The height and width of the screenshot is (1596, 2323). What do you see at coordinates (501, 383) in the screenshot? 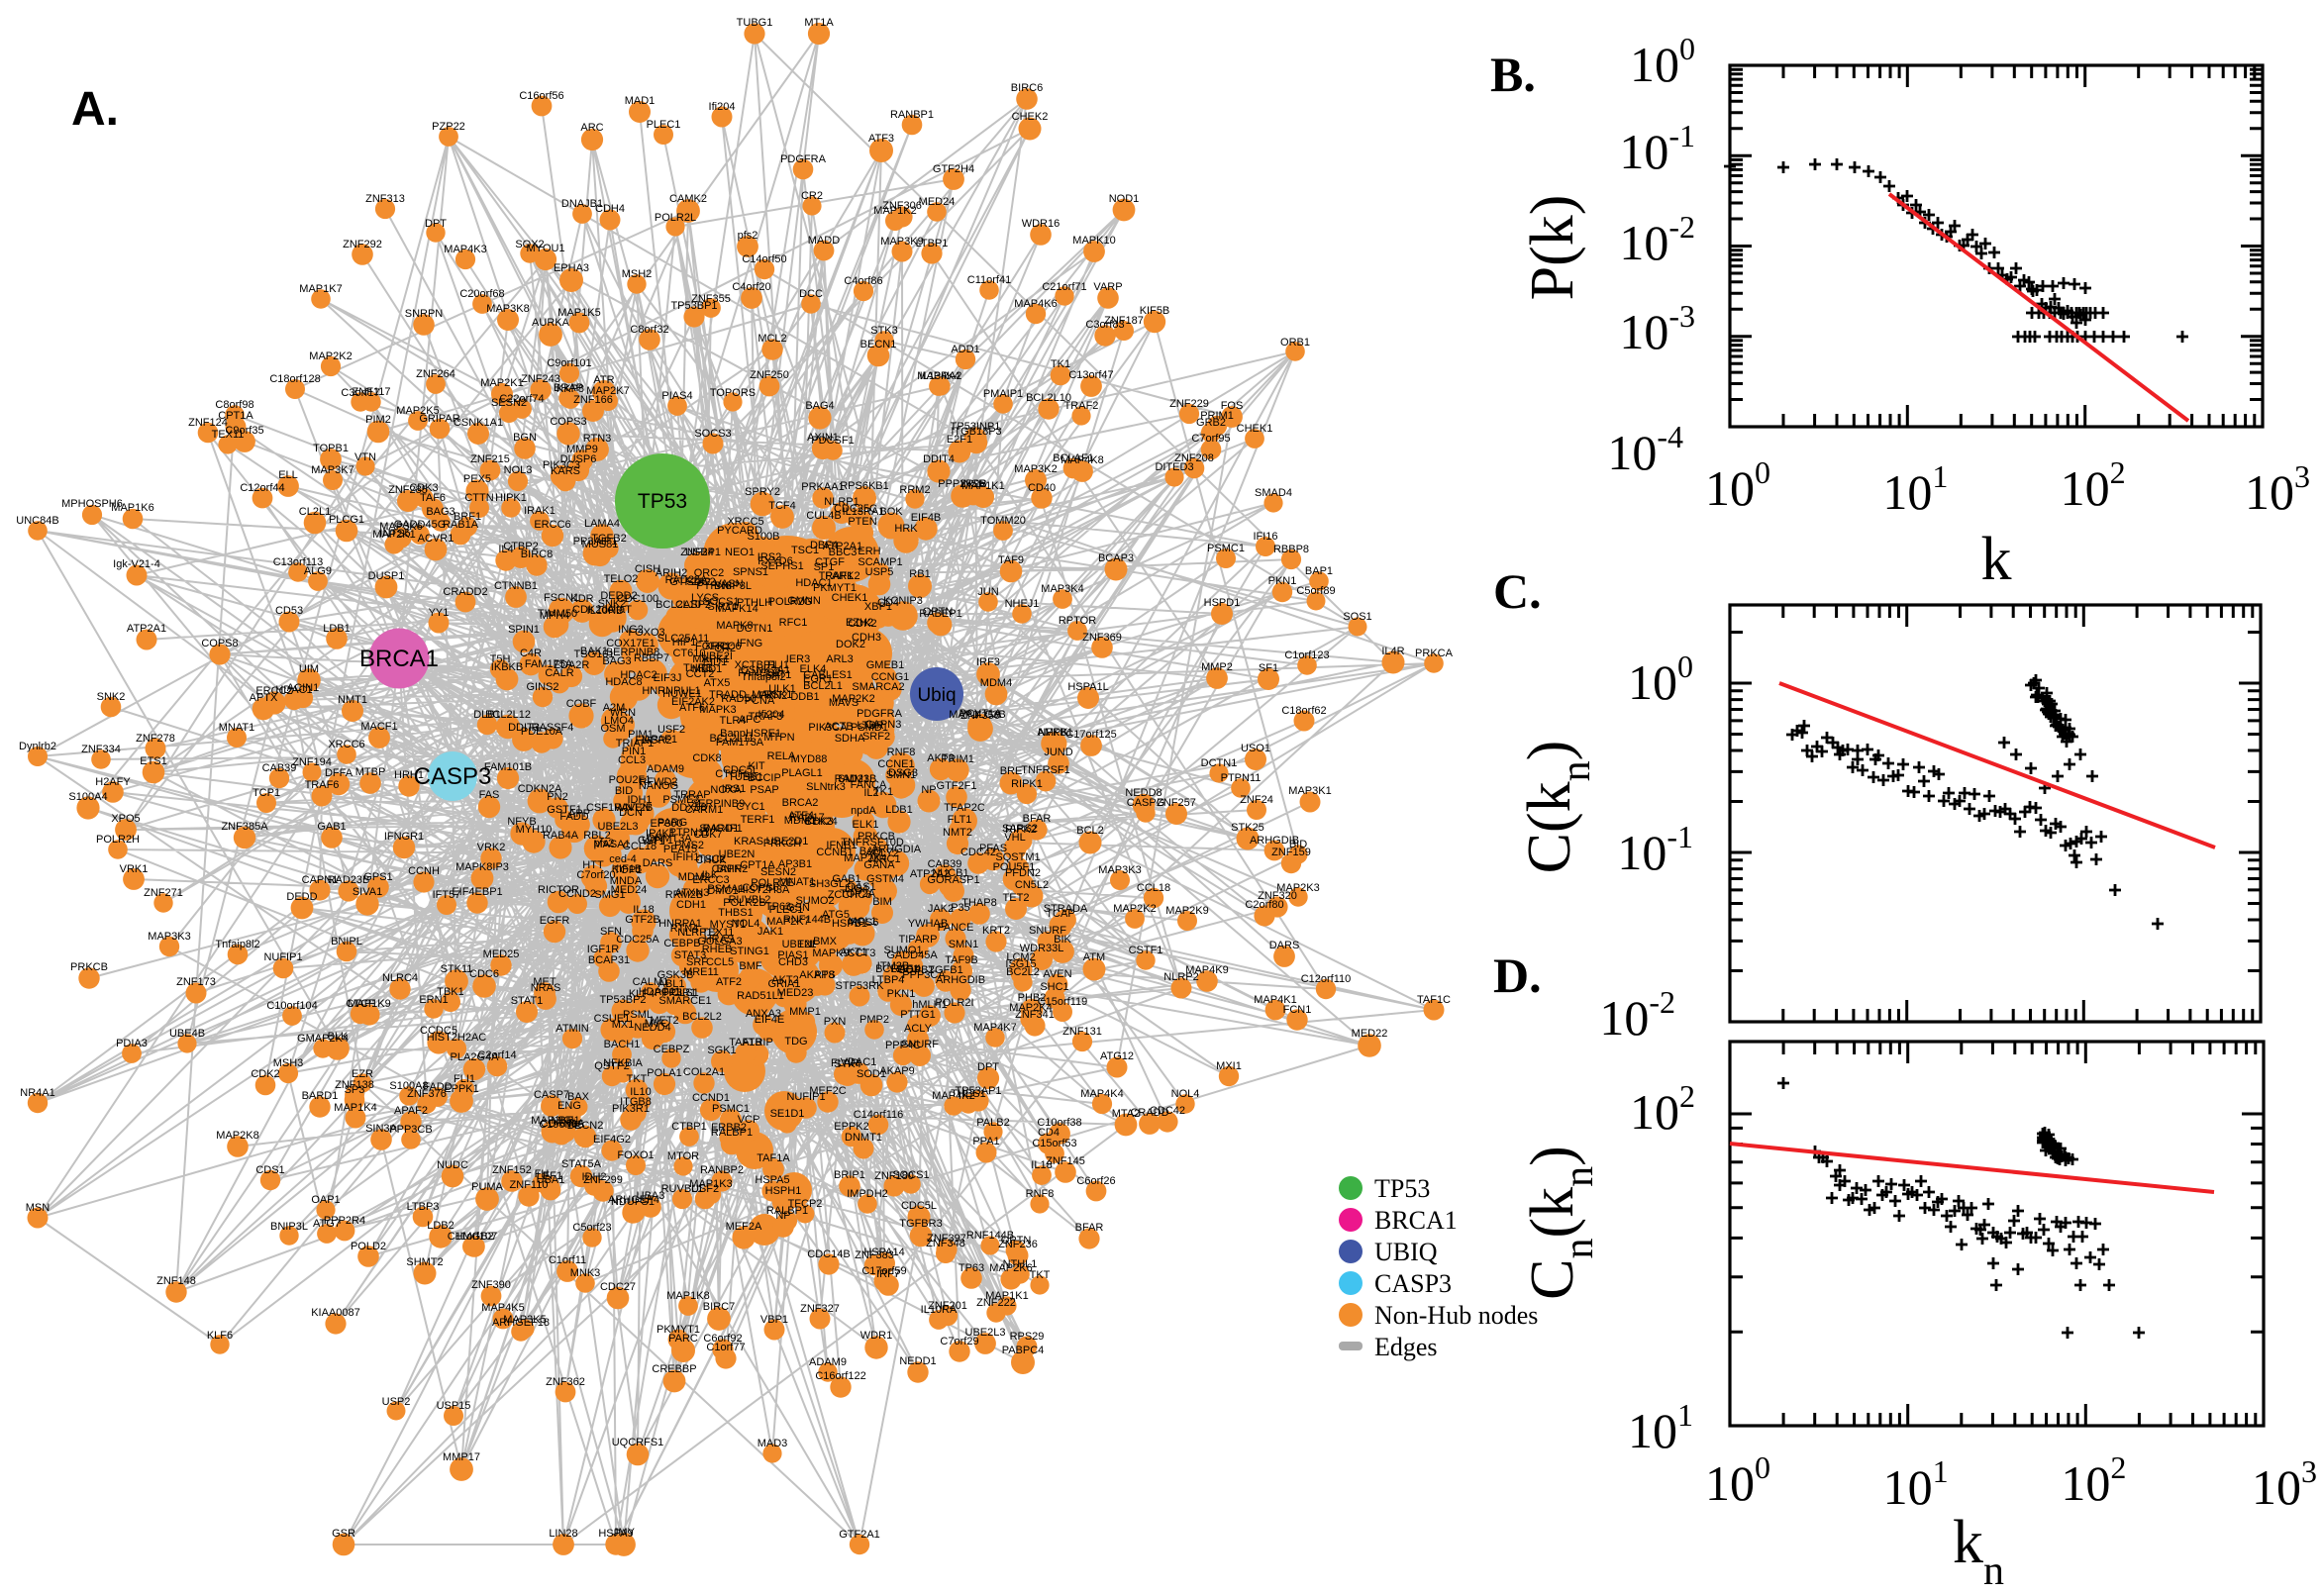
I see `svg-text: MAP2K1` at bounding box center [501, 383].